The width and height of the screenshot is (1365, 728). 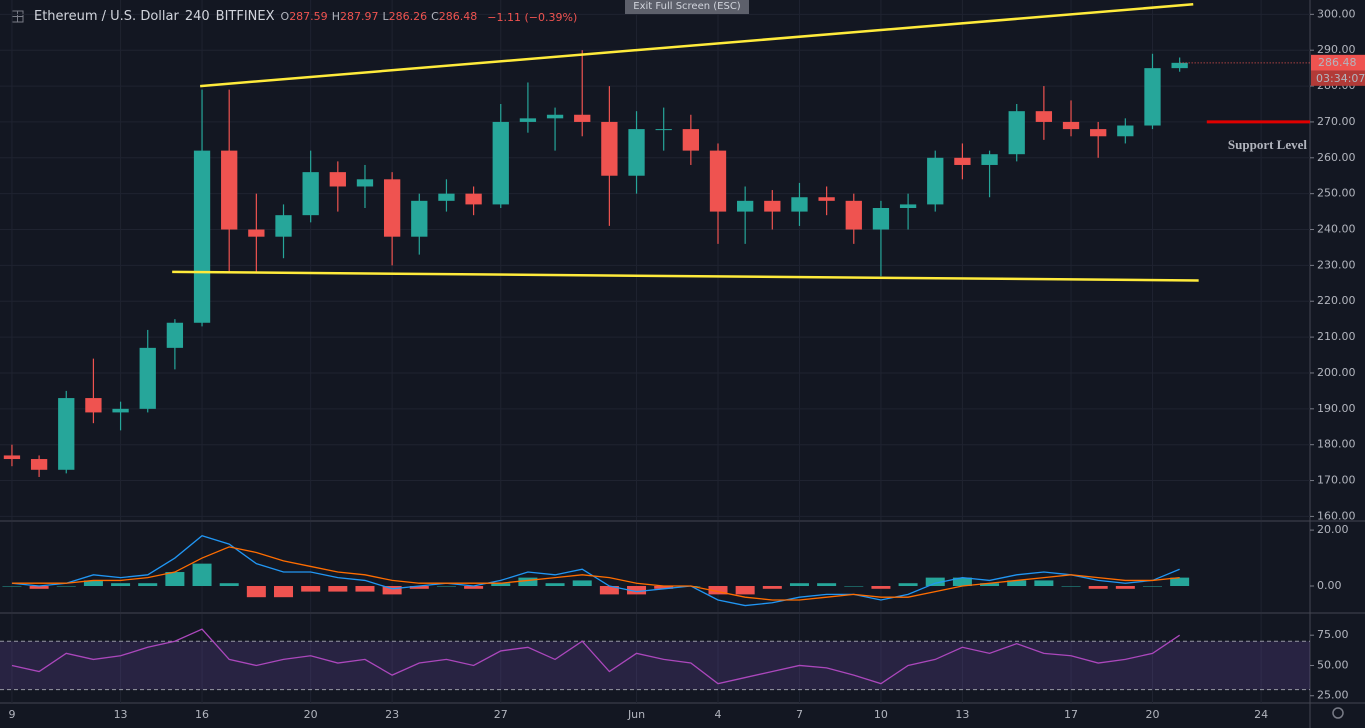 I want to click on x-tick-label: 20, so click(x=311, y=714).